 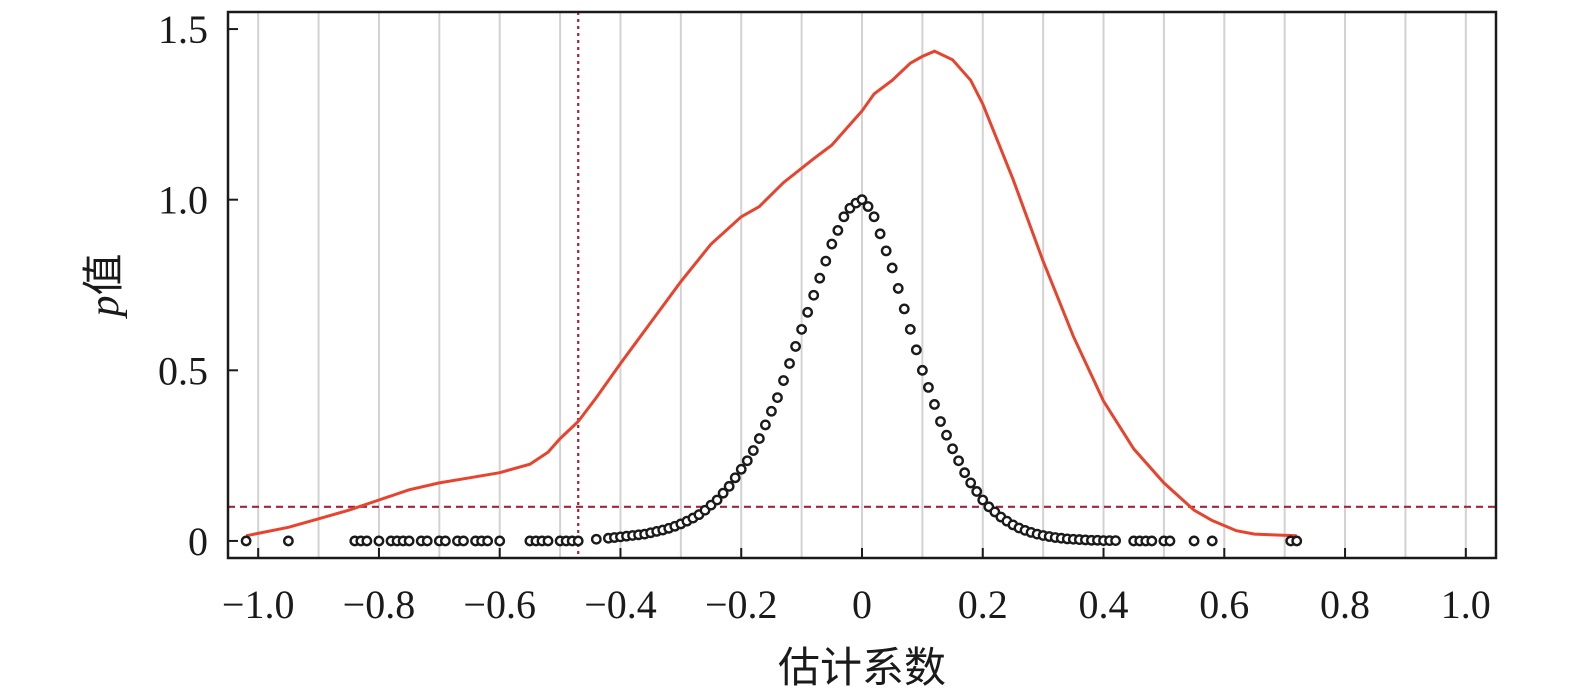 What do you see at coordinates (620, 604) in the screenshot?
I see `x-tick-label: −0.4` at bounding box center [620, 604].